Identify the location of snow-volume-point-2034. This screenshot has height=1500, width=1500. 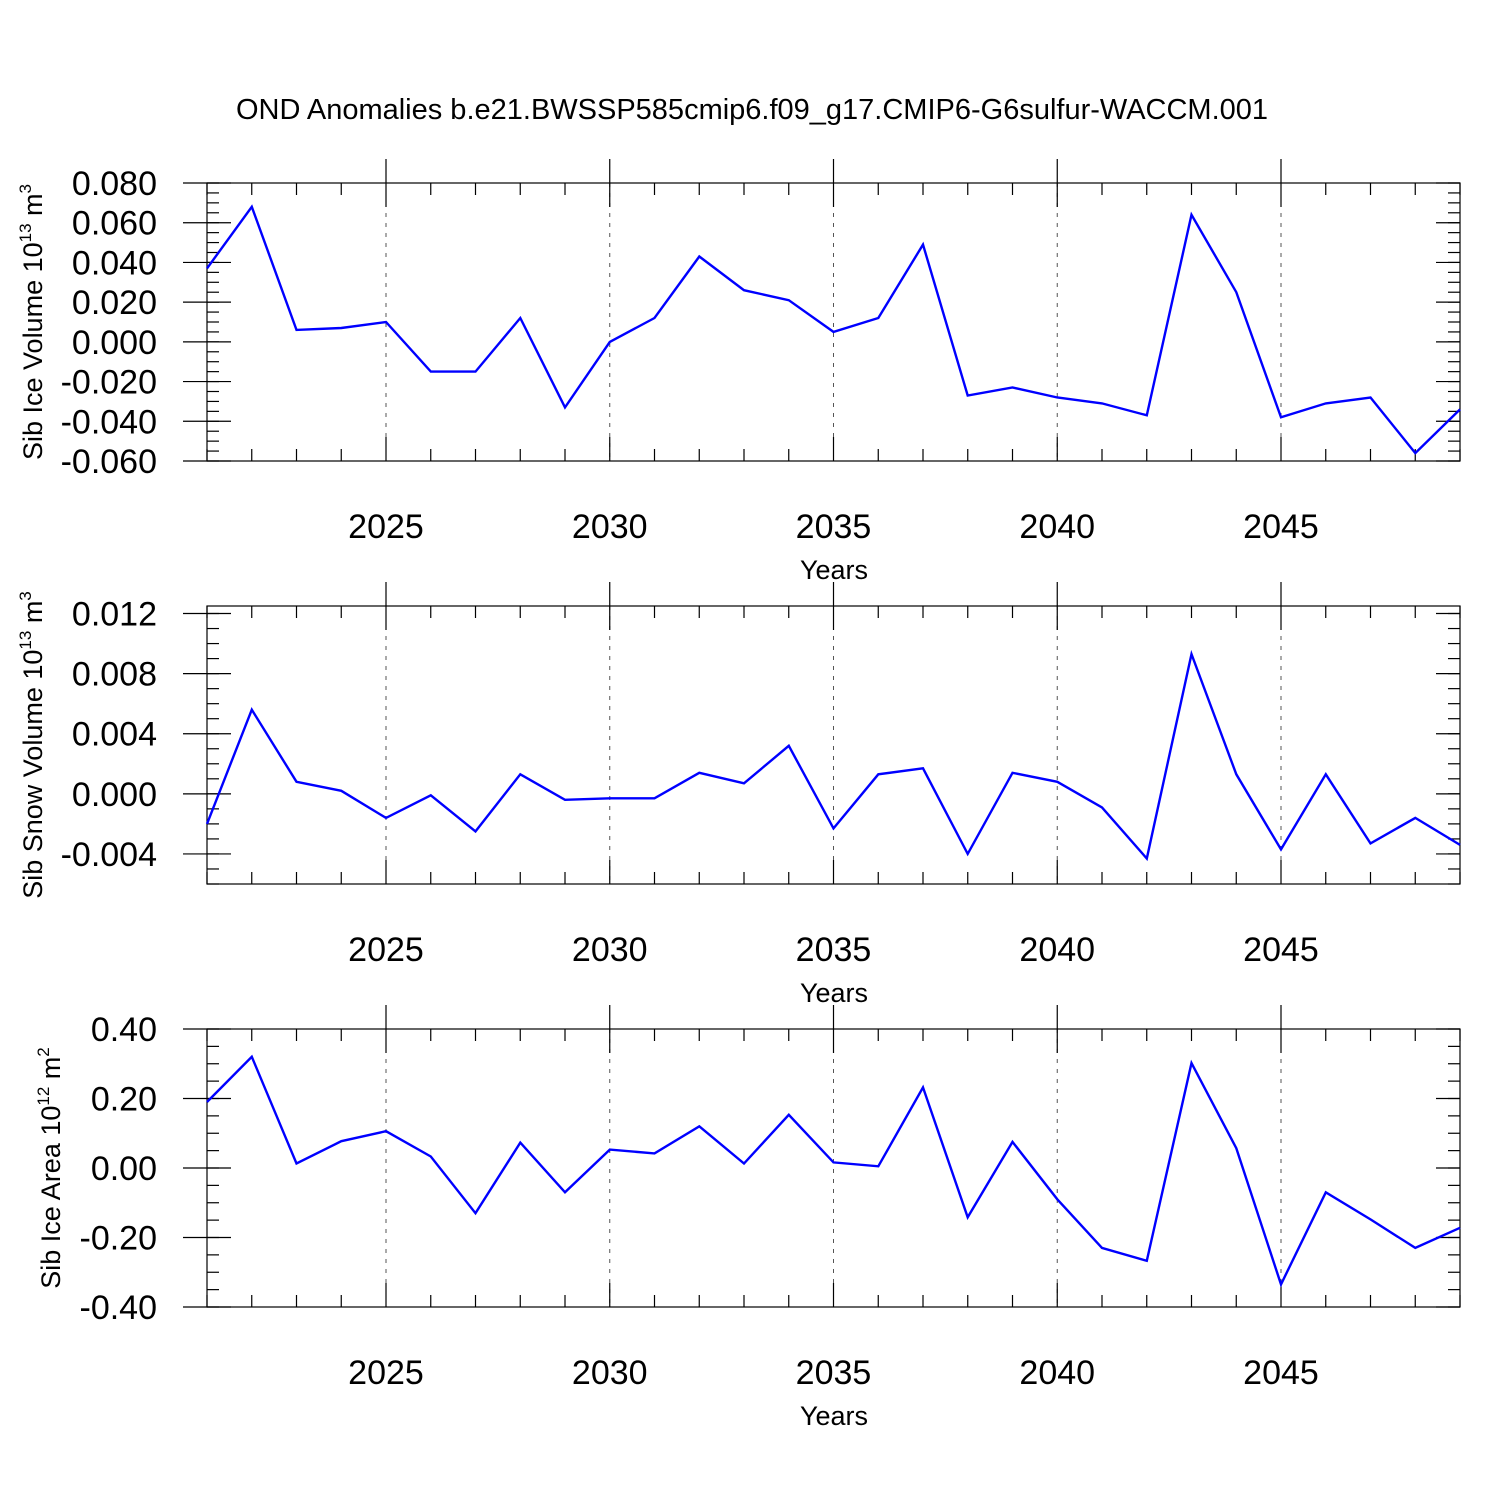
(789, 746).